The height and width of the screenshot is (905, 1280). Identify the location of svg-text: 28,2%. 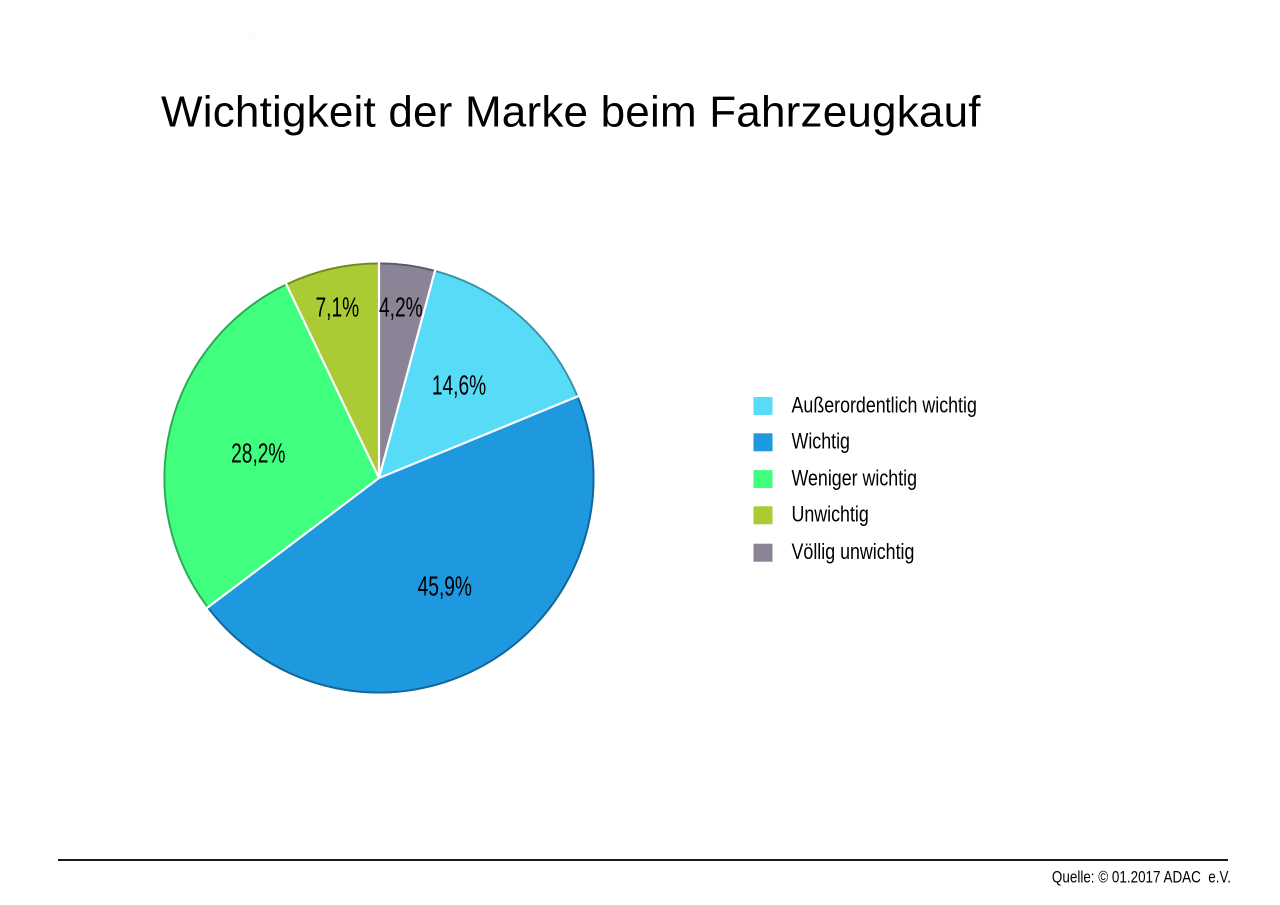
(258, 454).